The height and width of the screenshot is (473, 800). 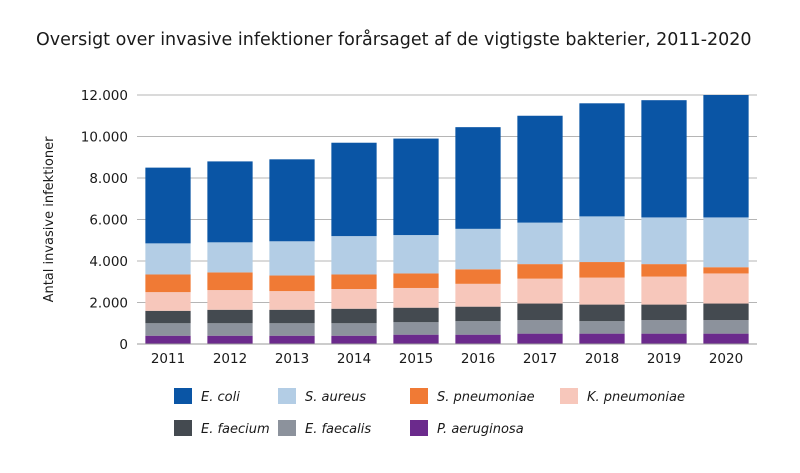 What do you see at coordinates (540, 359) in the screenshot?
I see `x-tick-label: 2017` at bounding box center [540, 359].